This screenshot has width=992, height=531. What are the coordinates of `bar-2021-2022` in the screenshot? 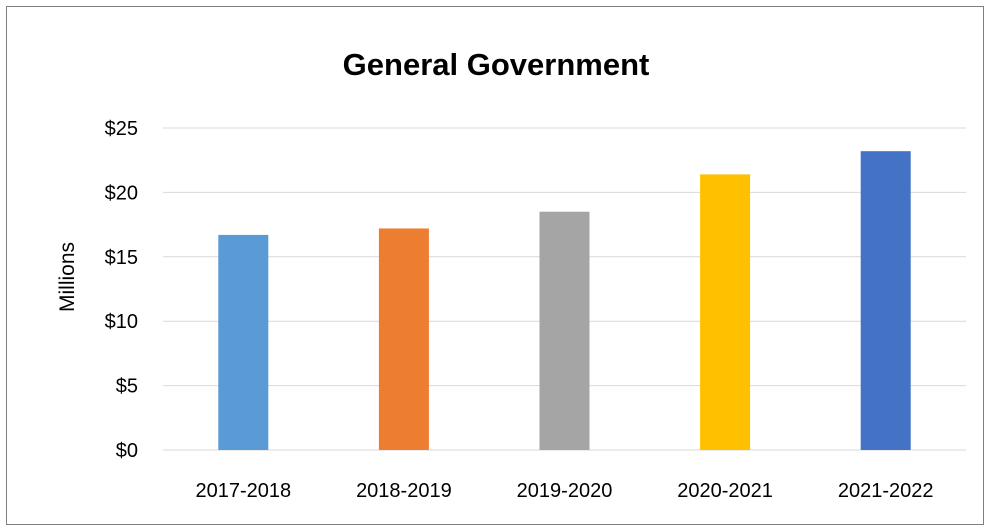 It's located at (885, 300).